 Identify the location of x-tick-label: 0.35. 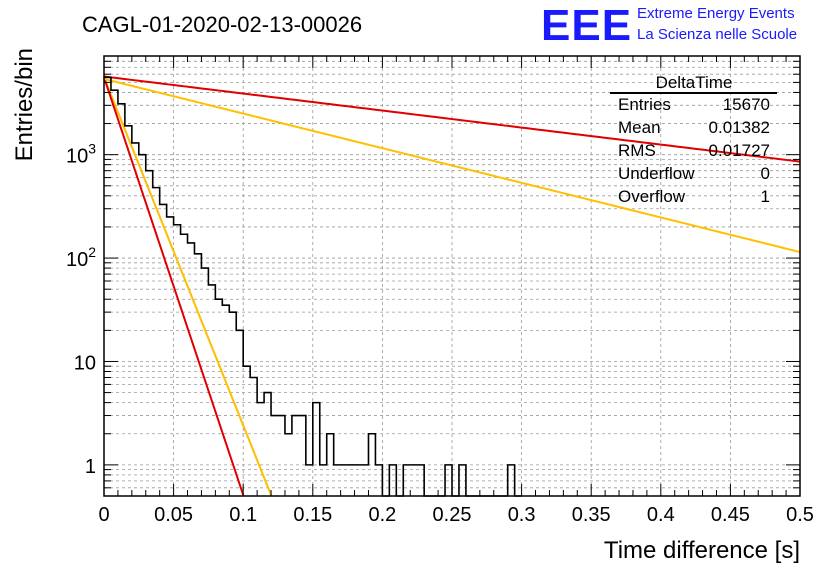
(591, 515).